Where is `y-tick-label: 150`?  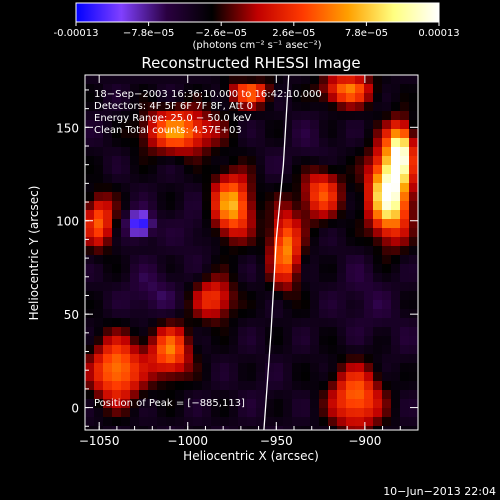
y-tick-label: 150 is located at coordinates (67, 128).